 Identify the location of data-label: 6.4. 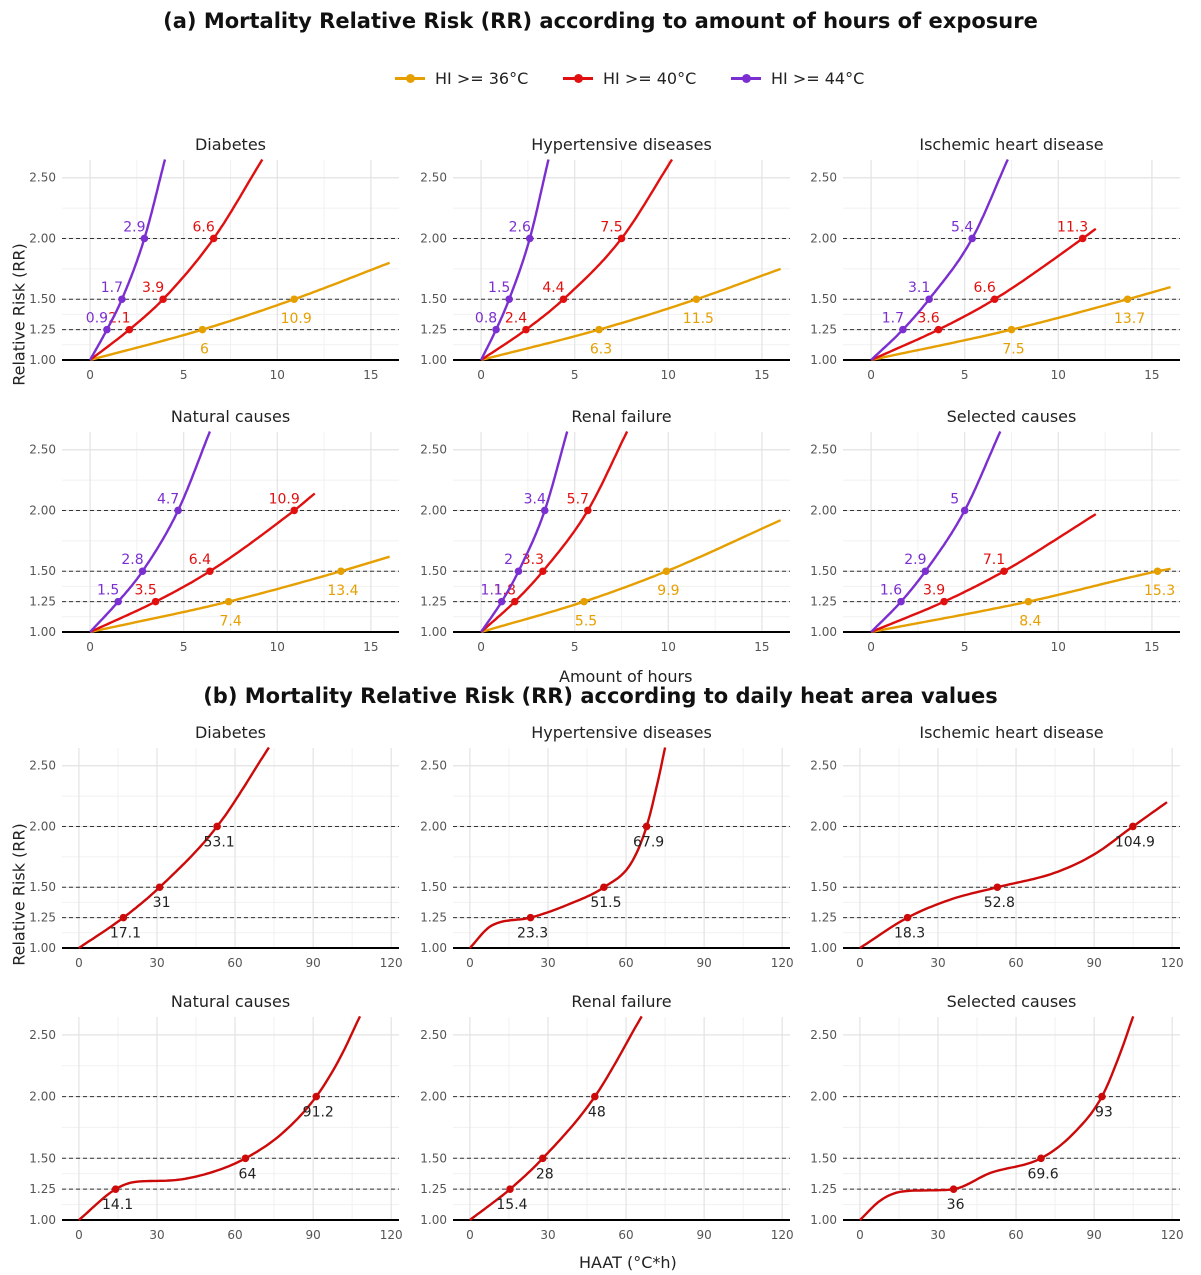
(200, 560).